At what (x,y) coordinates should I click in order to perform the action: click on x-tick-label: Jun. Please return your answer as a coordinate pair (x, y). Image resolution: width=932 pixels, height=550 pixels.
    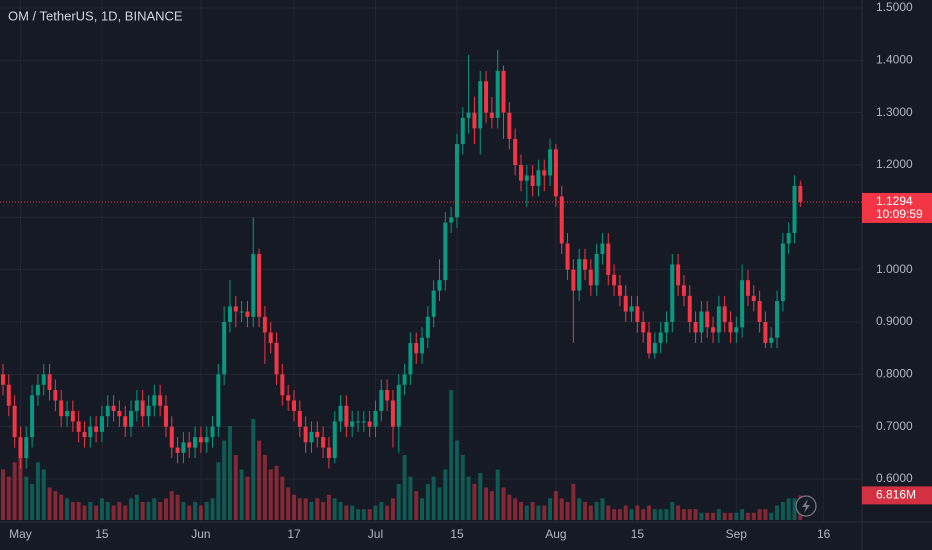
    Looking at the image, I should click on (200, 534).